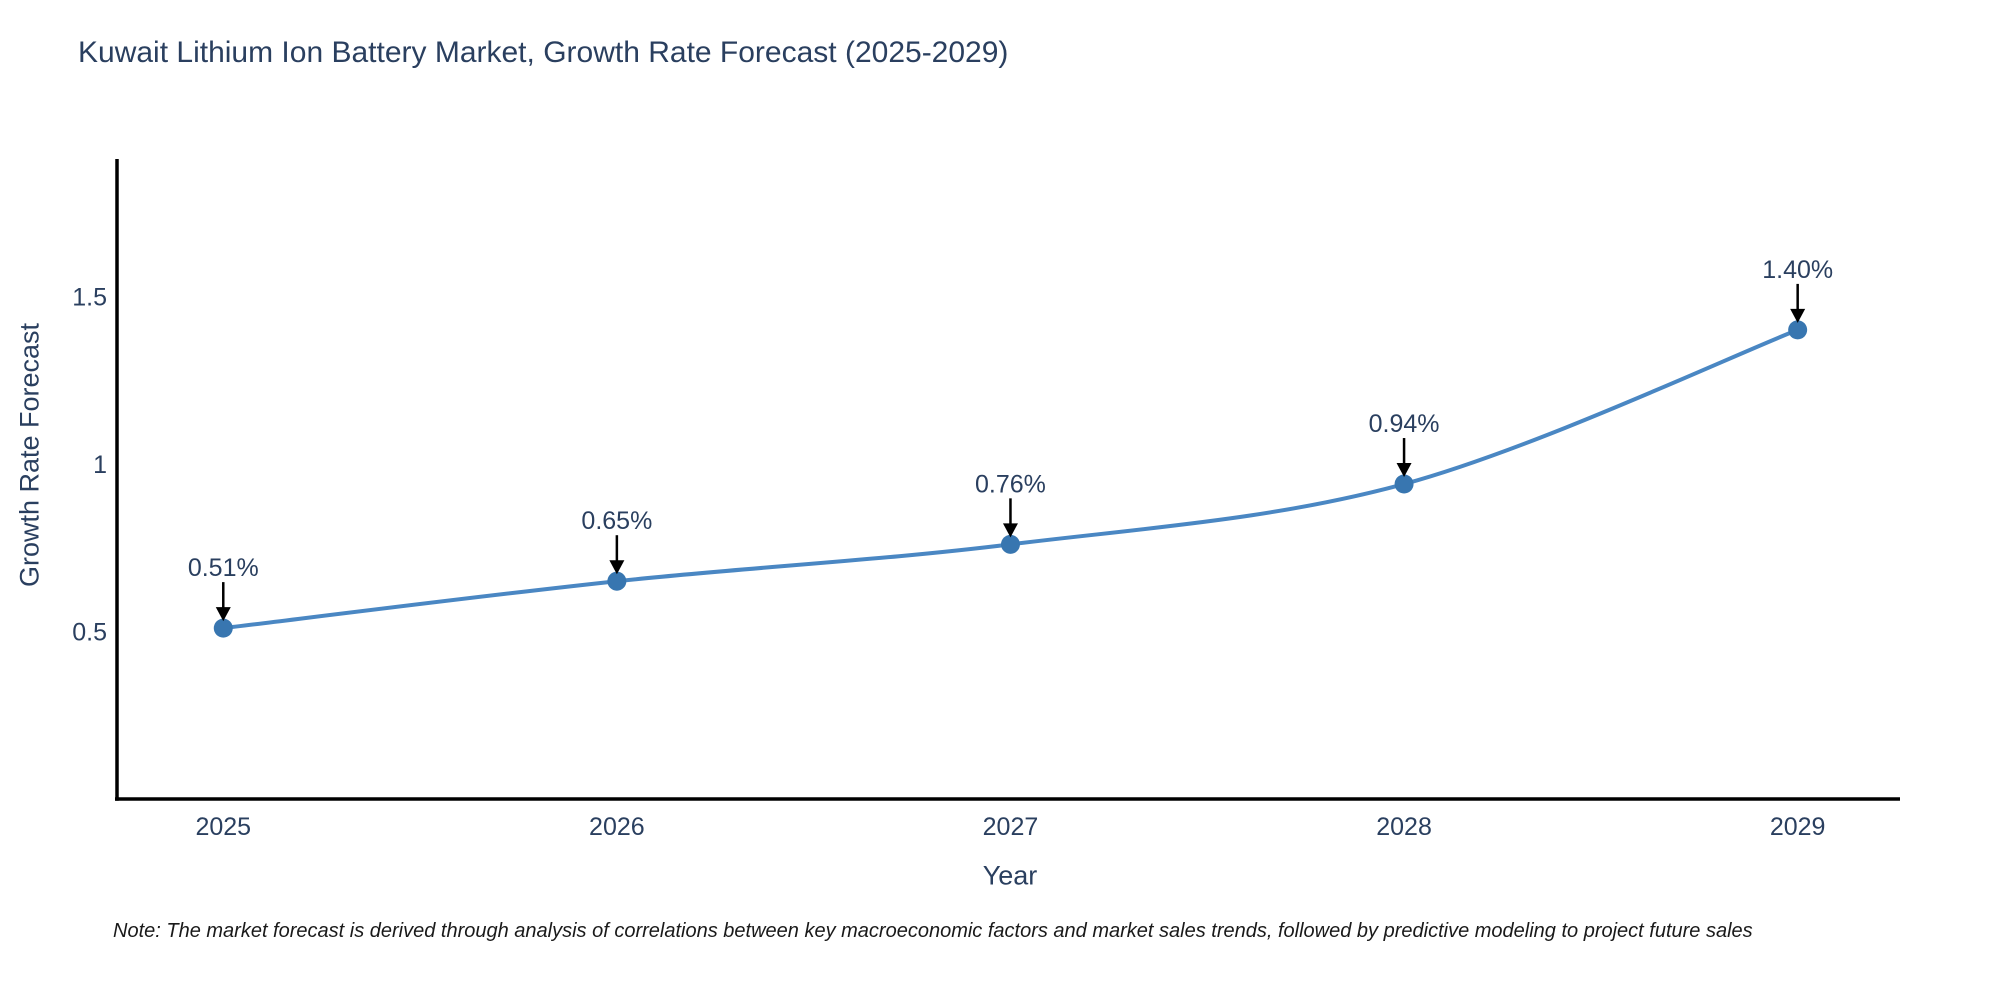 This screenshot has width=2000, height=1000. I want to click on x-tick-label: 2028, so click(1404, 827).